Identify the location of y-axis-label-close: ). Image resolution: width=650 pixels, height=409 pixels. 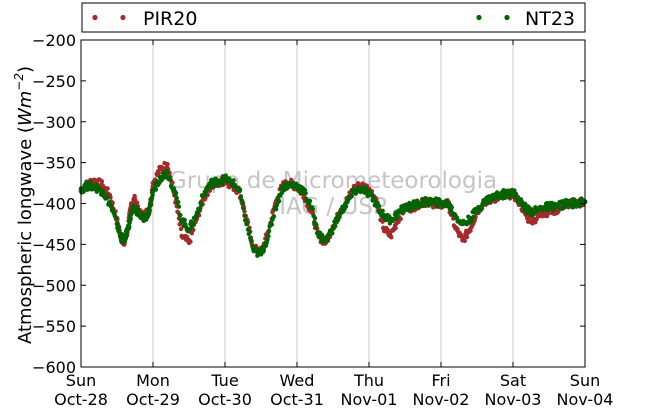
(25, 69).